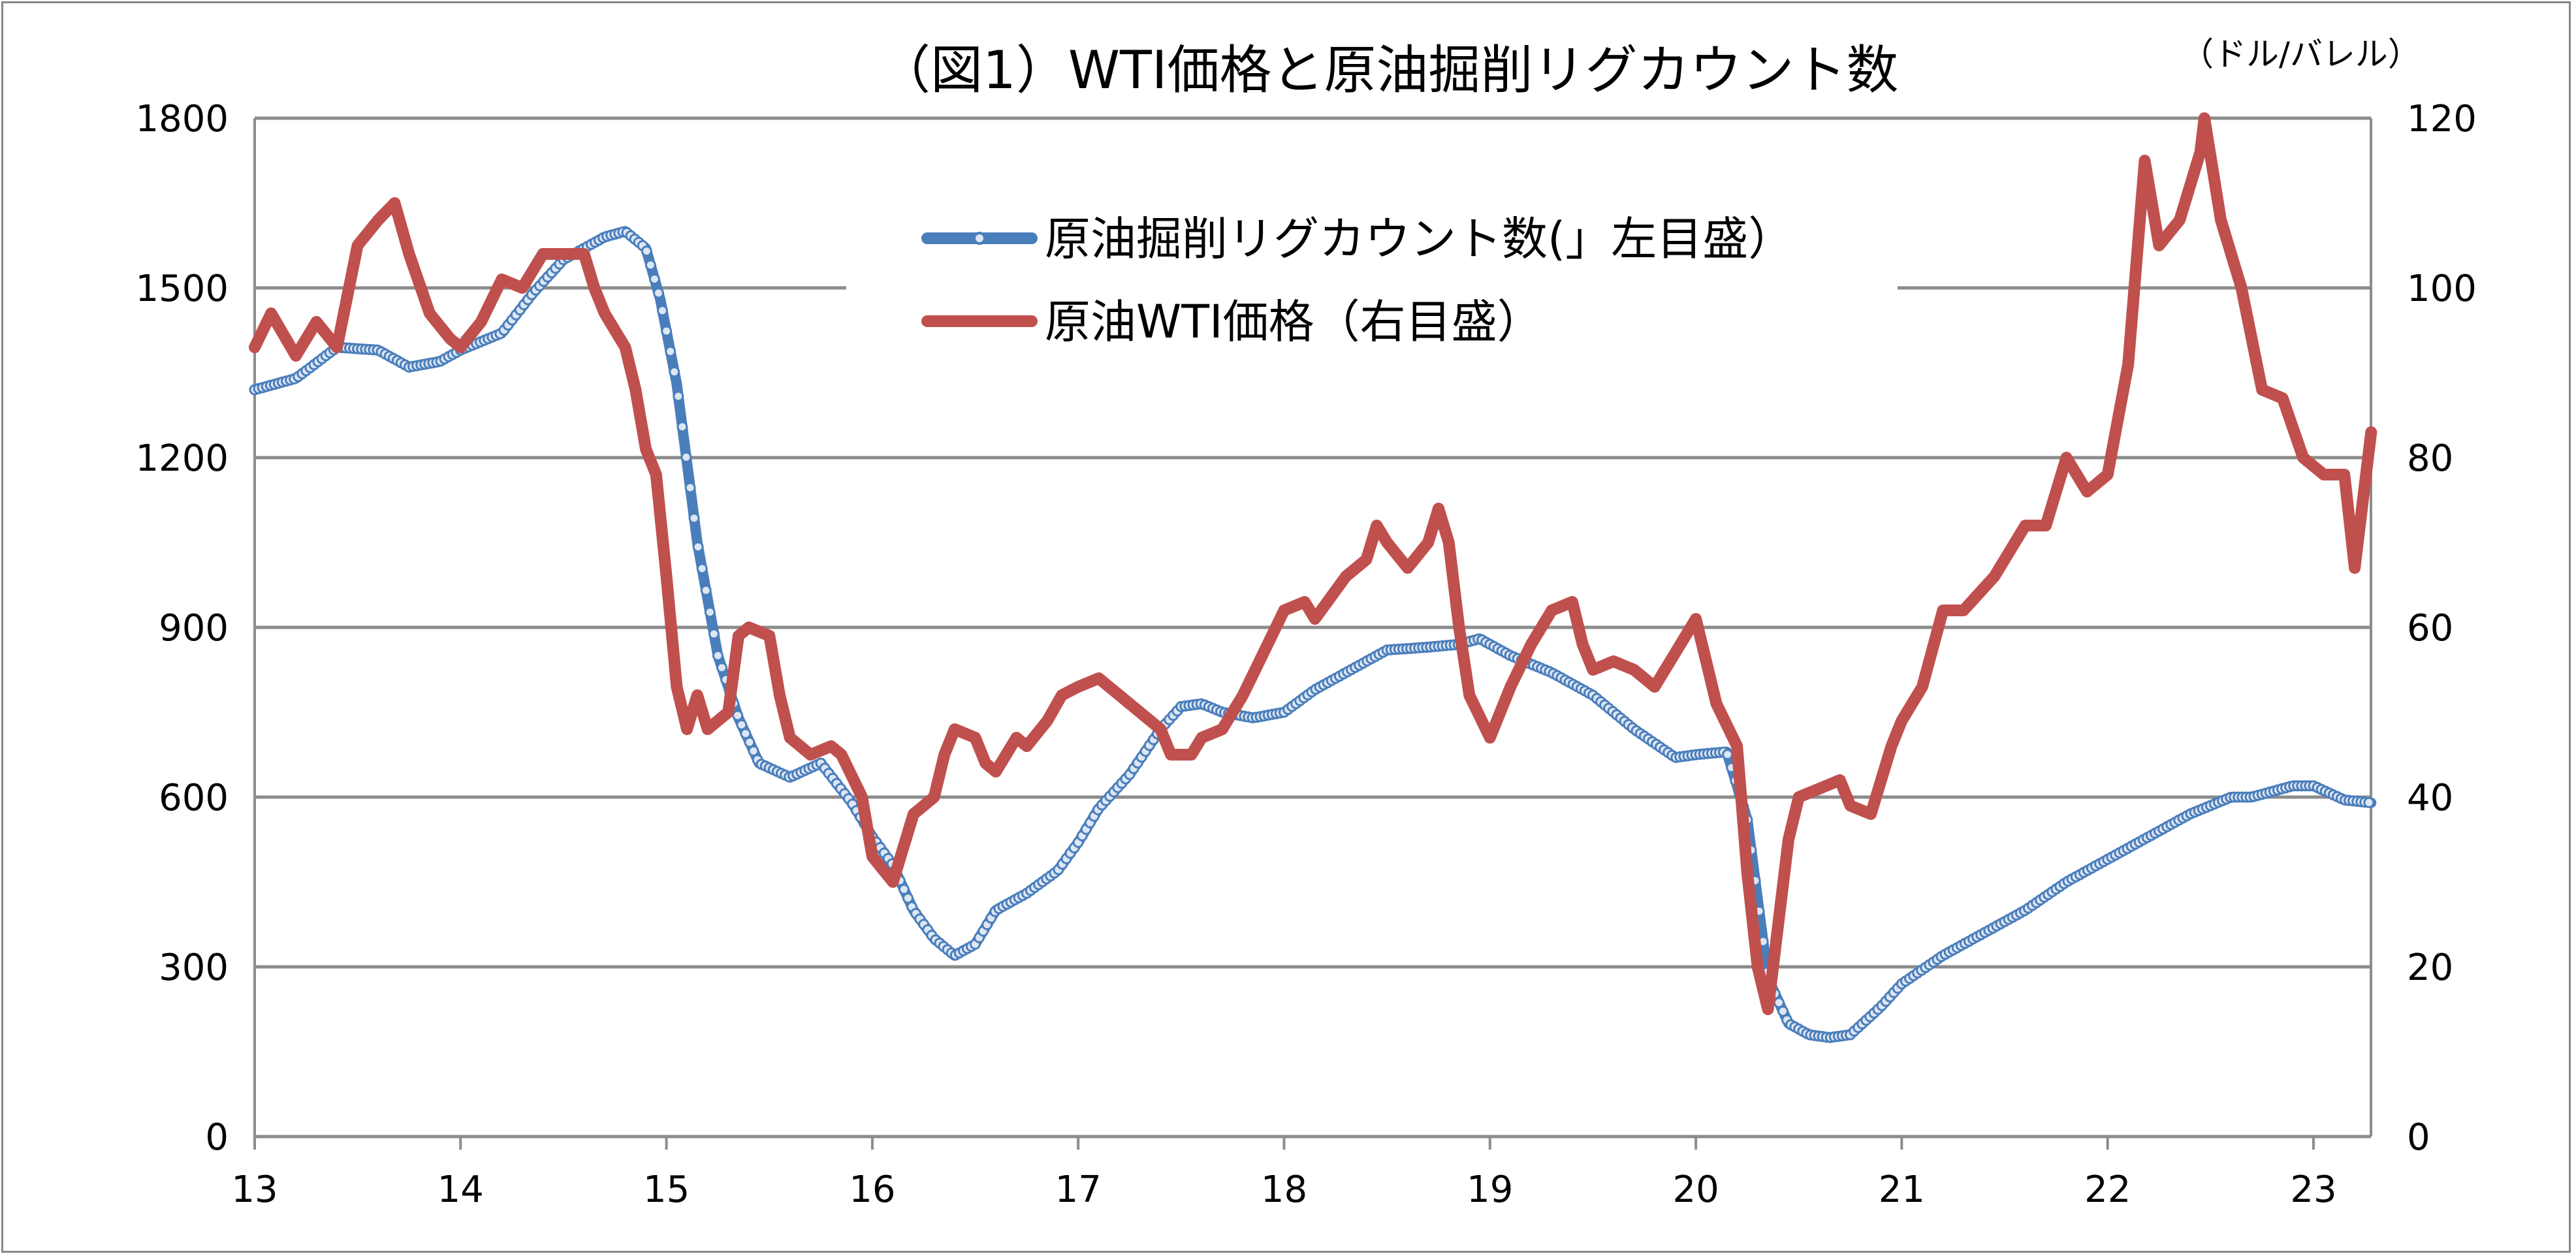 Image resolution: width=2576 pixels, height=1258 pixels. What do you see at coordinates (1902, 1190) in the screenshot?
I see `x-tick-label: 21` at bounding box center [1902, 1190].